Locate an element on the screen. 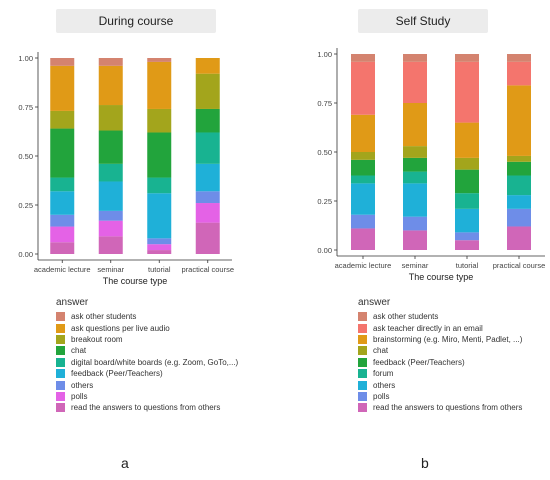  legend-item: ask questions per live audio is located at coordinates (147, 327).